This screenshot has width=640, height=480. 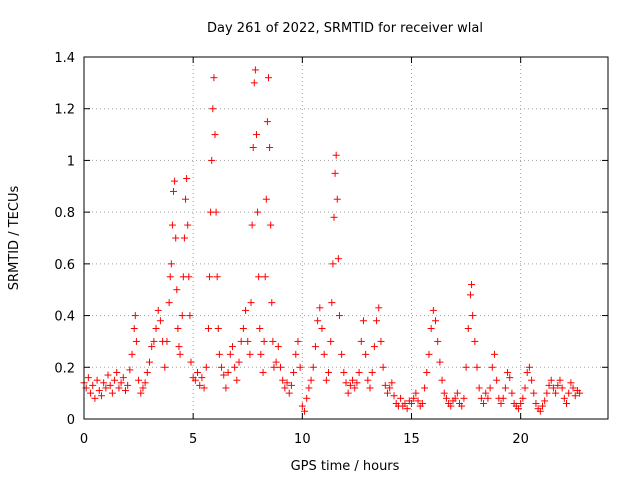 I want to click on x-axis-label: GPS time / hours, so click(x=345, y=466).